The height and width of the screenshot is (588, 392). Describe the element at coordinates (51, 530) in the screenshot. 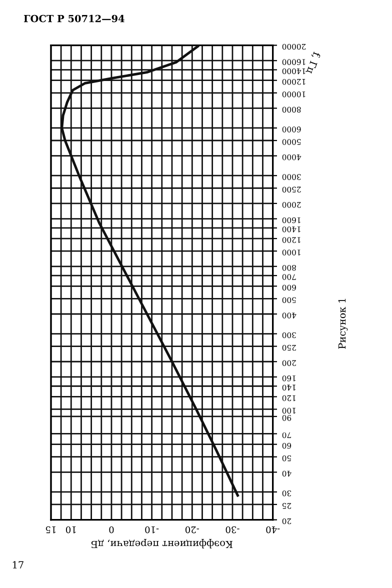

I see `x-tick-label: 15` at that location.